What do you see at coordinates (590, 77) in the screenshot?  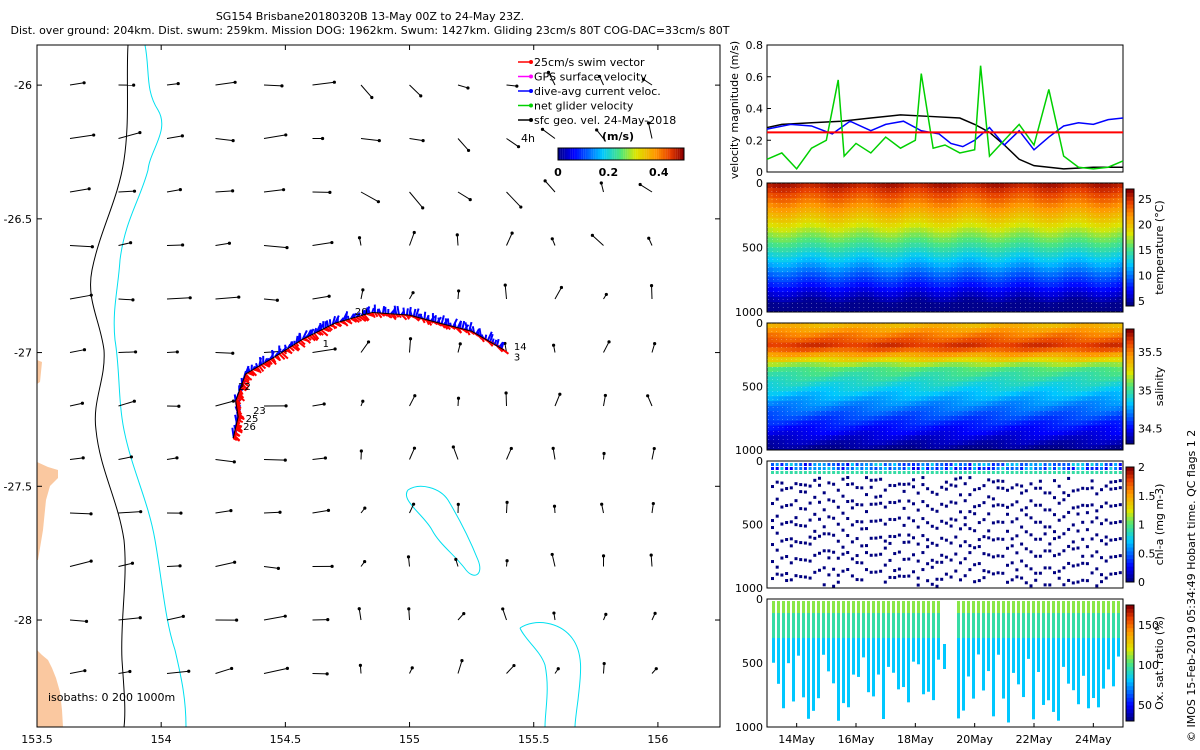 I see `legend-item-label: GPS surface velocity` at bounding box center [590, 77].